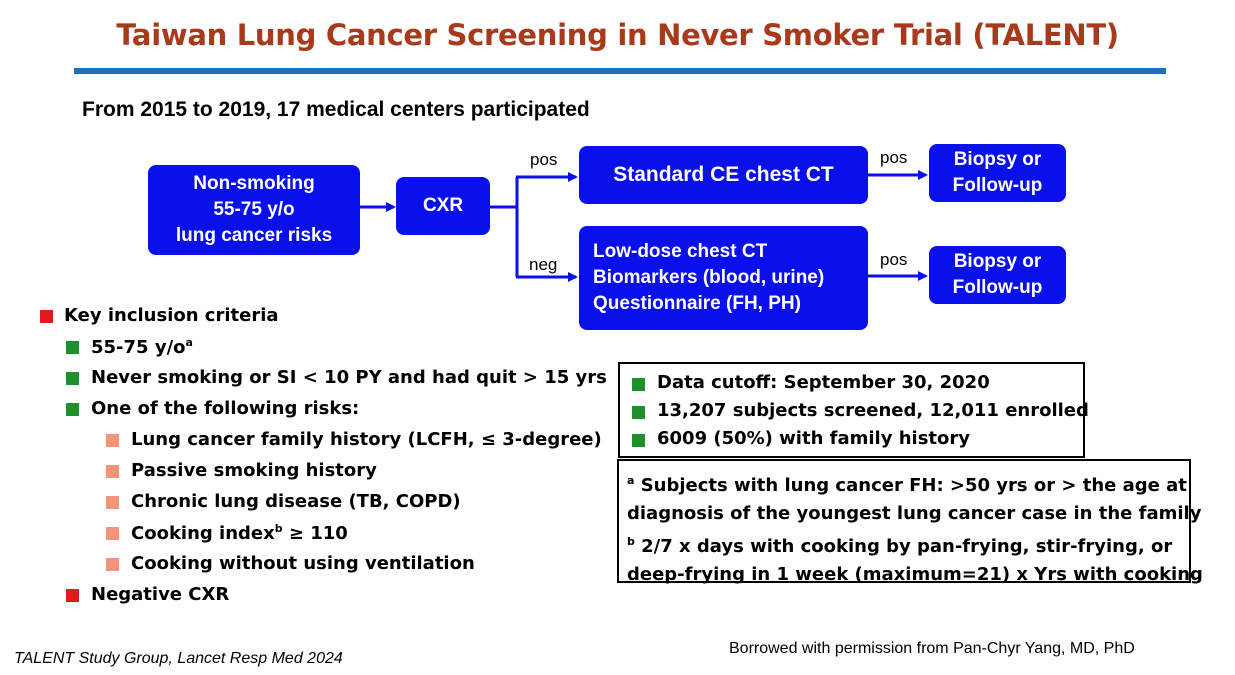  I want to click on risk-item: Passive smoking history, so click(254, 470).